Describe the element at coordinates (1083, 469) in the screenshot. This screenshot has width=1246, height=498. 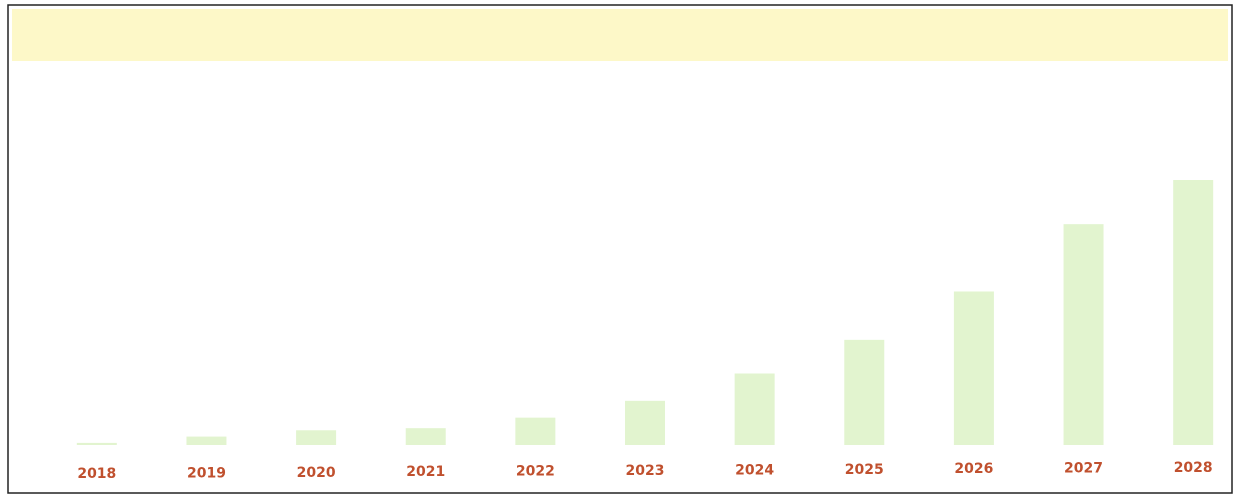
I see `x-tick-label: 2027` at that location.